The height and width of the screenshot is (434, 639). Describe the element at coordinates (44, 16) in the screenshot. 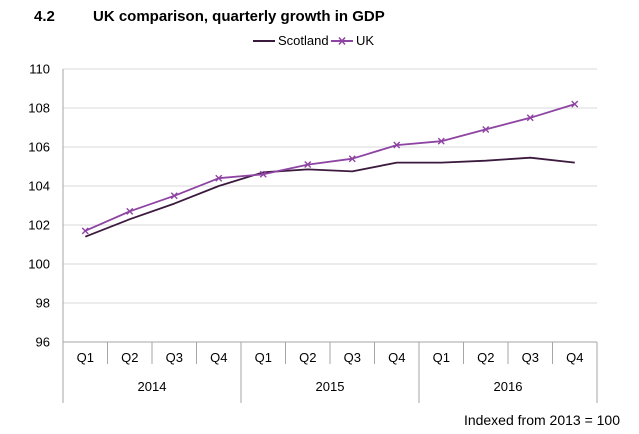

I see `figure-number: 4.2` at that location.